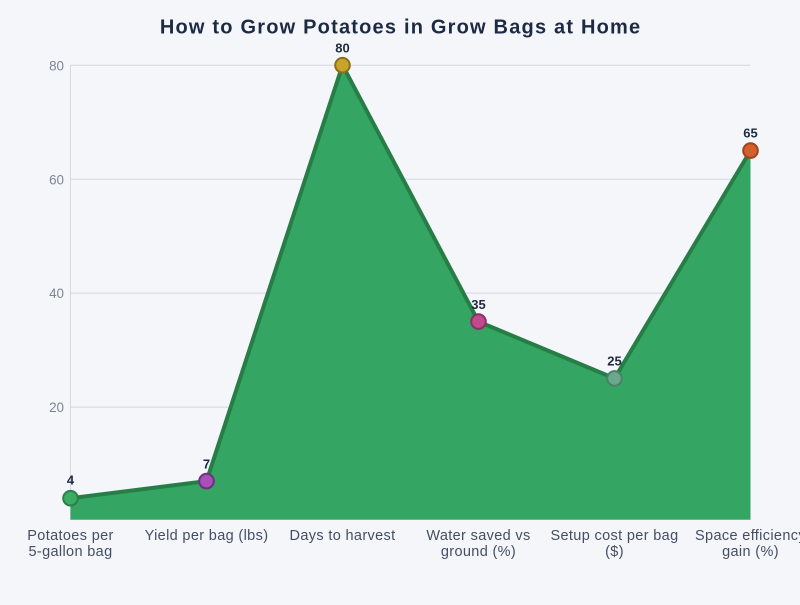 Image resolution: width=800 pixels, height=605 pixels. Describe the element at coordinates (750, 133) in the screenshot. I see `svg-text: 65` at that location.